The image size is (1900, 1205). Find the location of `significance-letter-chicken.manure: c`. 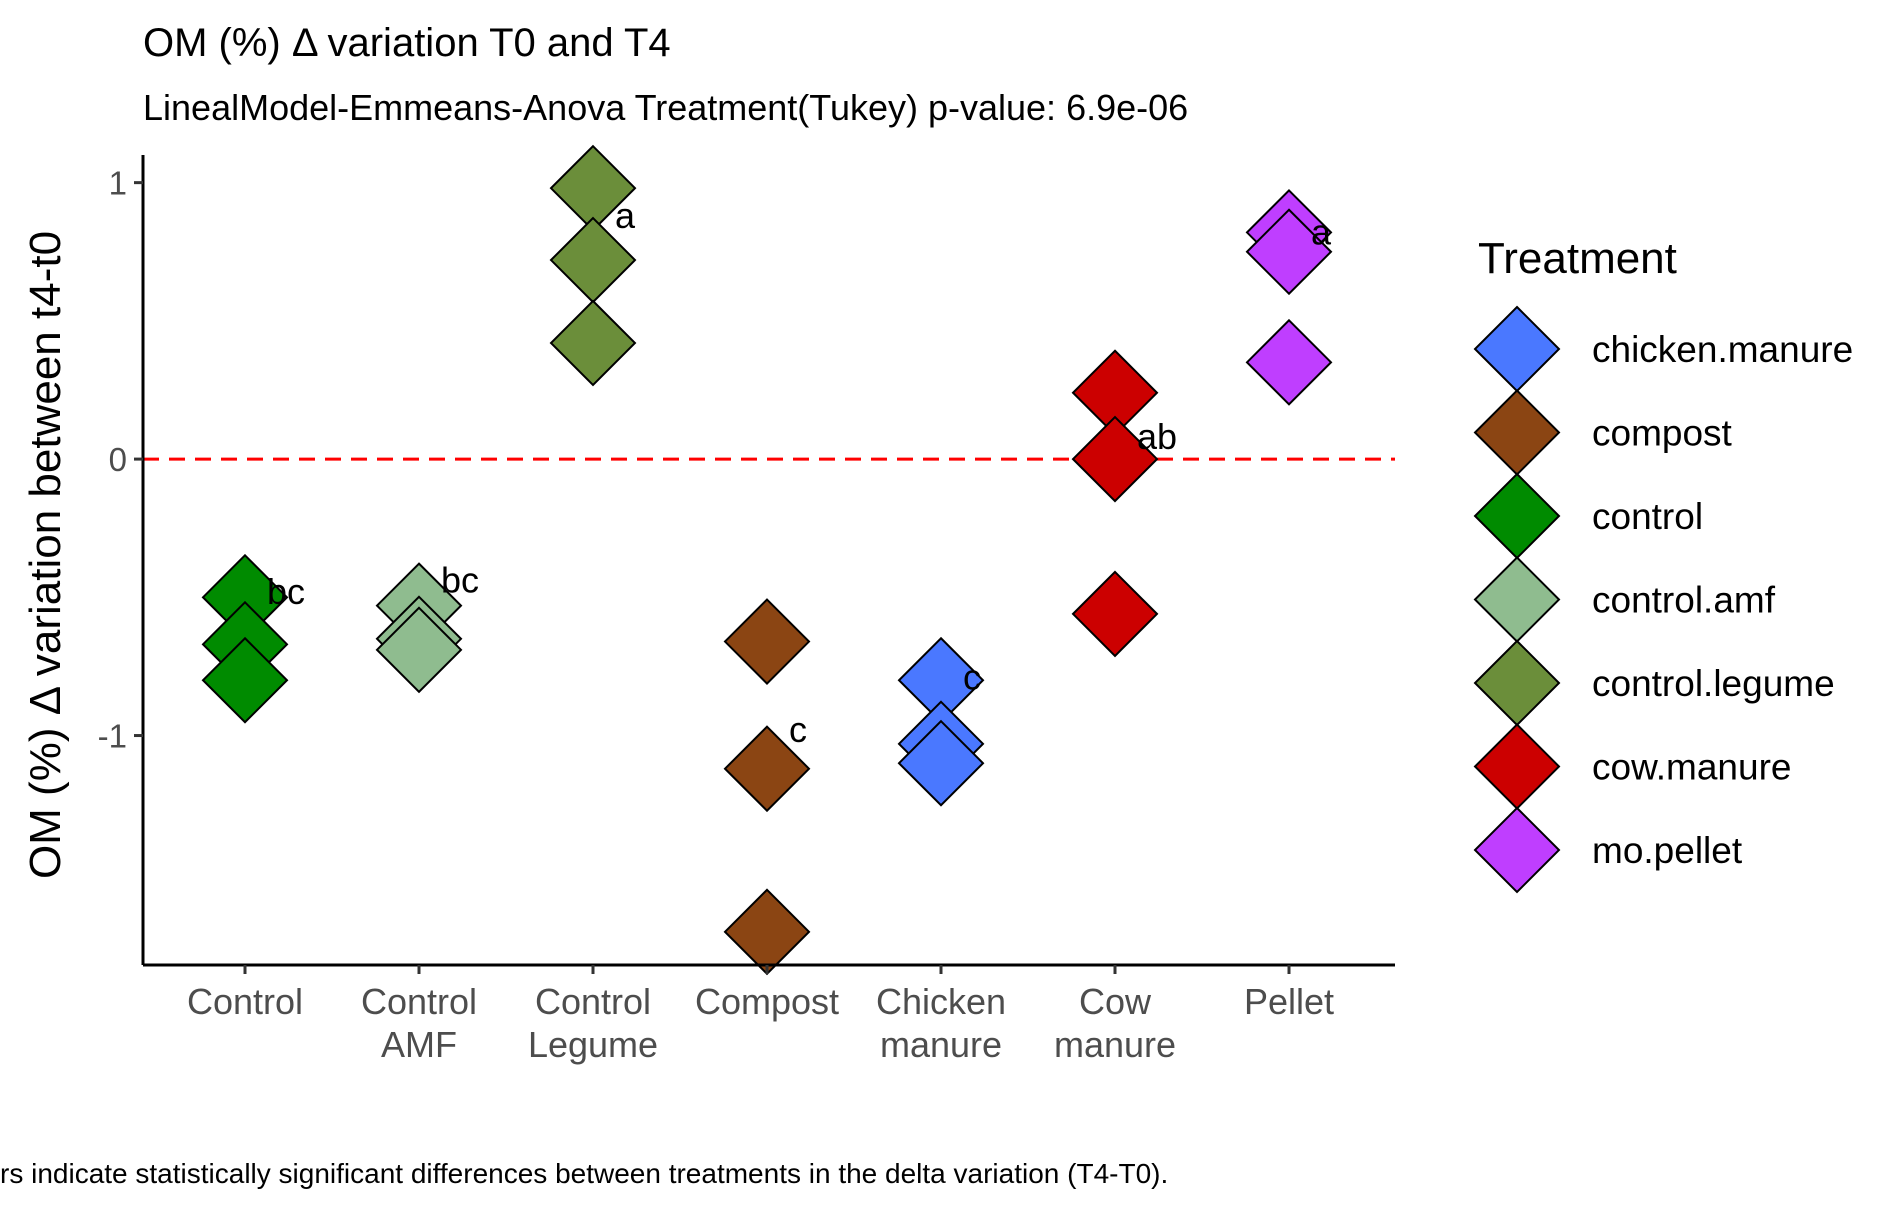

significance-letter-chicken.manure: c is located at coordinates (972, 676).